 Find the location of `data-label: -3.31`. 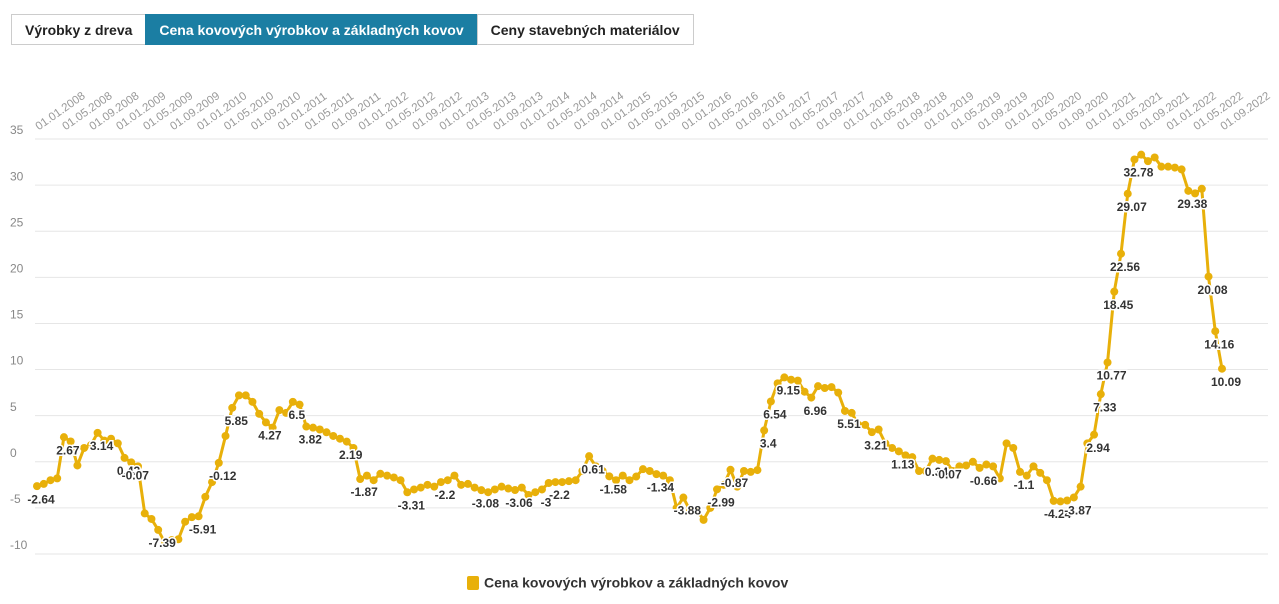

data-label: -3.31 is located at coordinates (412, 505).